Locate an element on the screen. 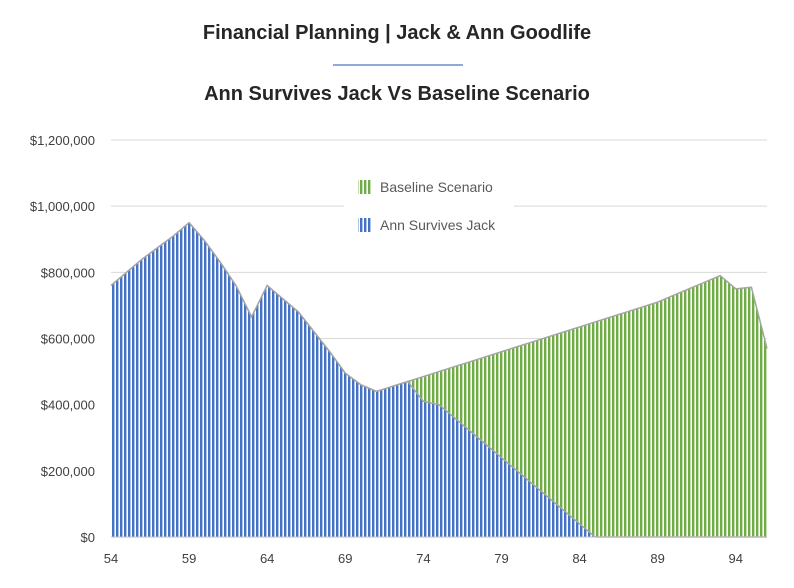 The height and width of the screenshot is (588, 794). legend-label-ann-survives: Ann Survives Jack is located at coordinates (438, 225).